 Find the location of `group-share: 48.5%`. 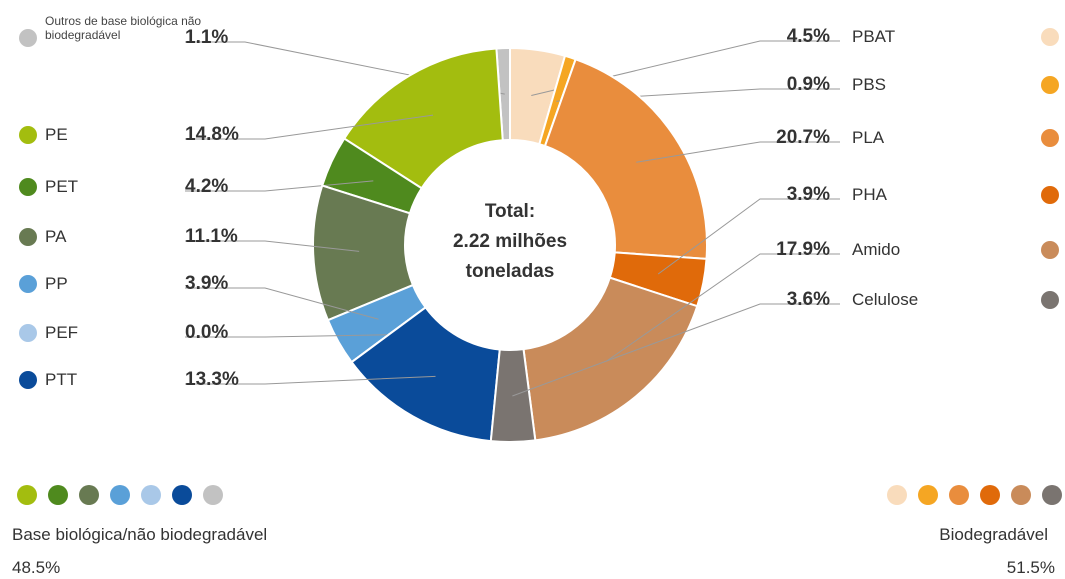

group-share: 48.5% is located at coordinates (36, 567).